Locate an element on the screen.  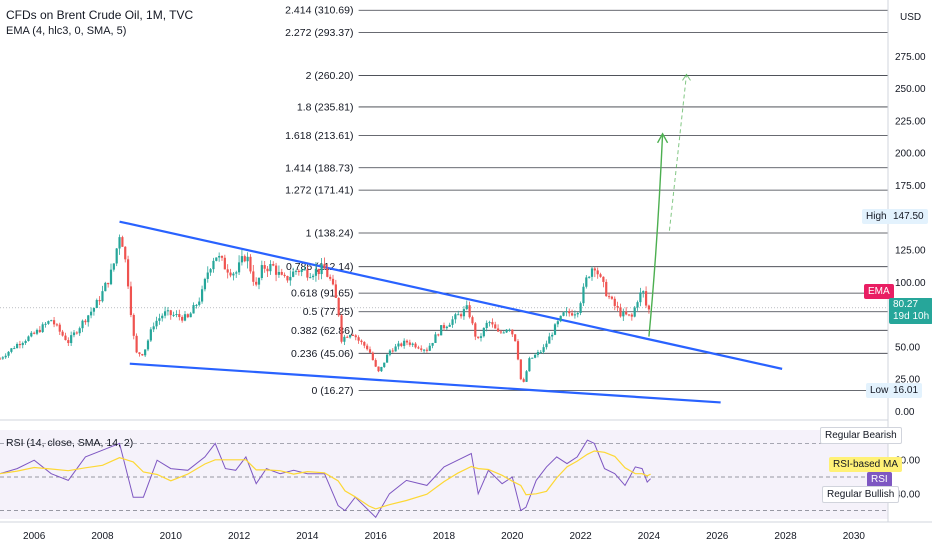
fib-label: 1 (138.24) is located at coordinates (330, 233).